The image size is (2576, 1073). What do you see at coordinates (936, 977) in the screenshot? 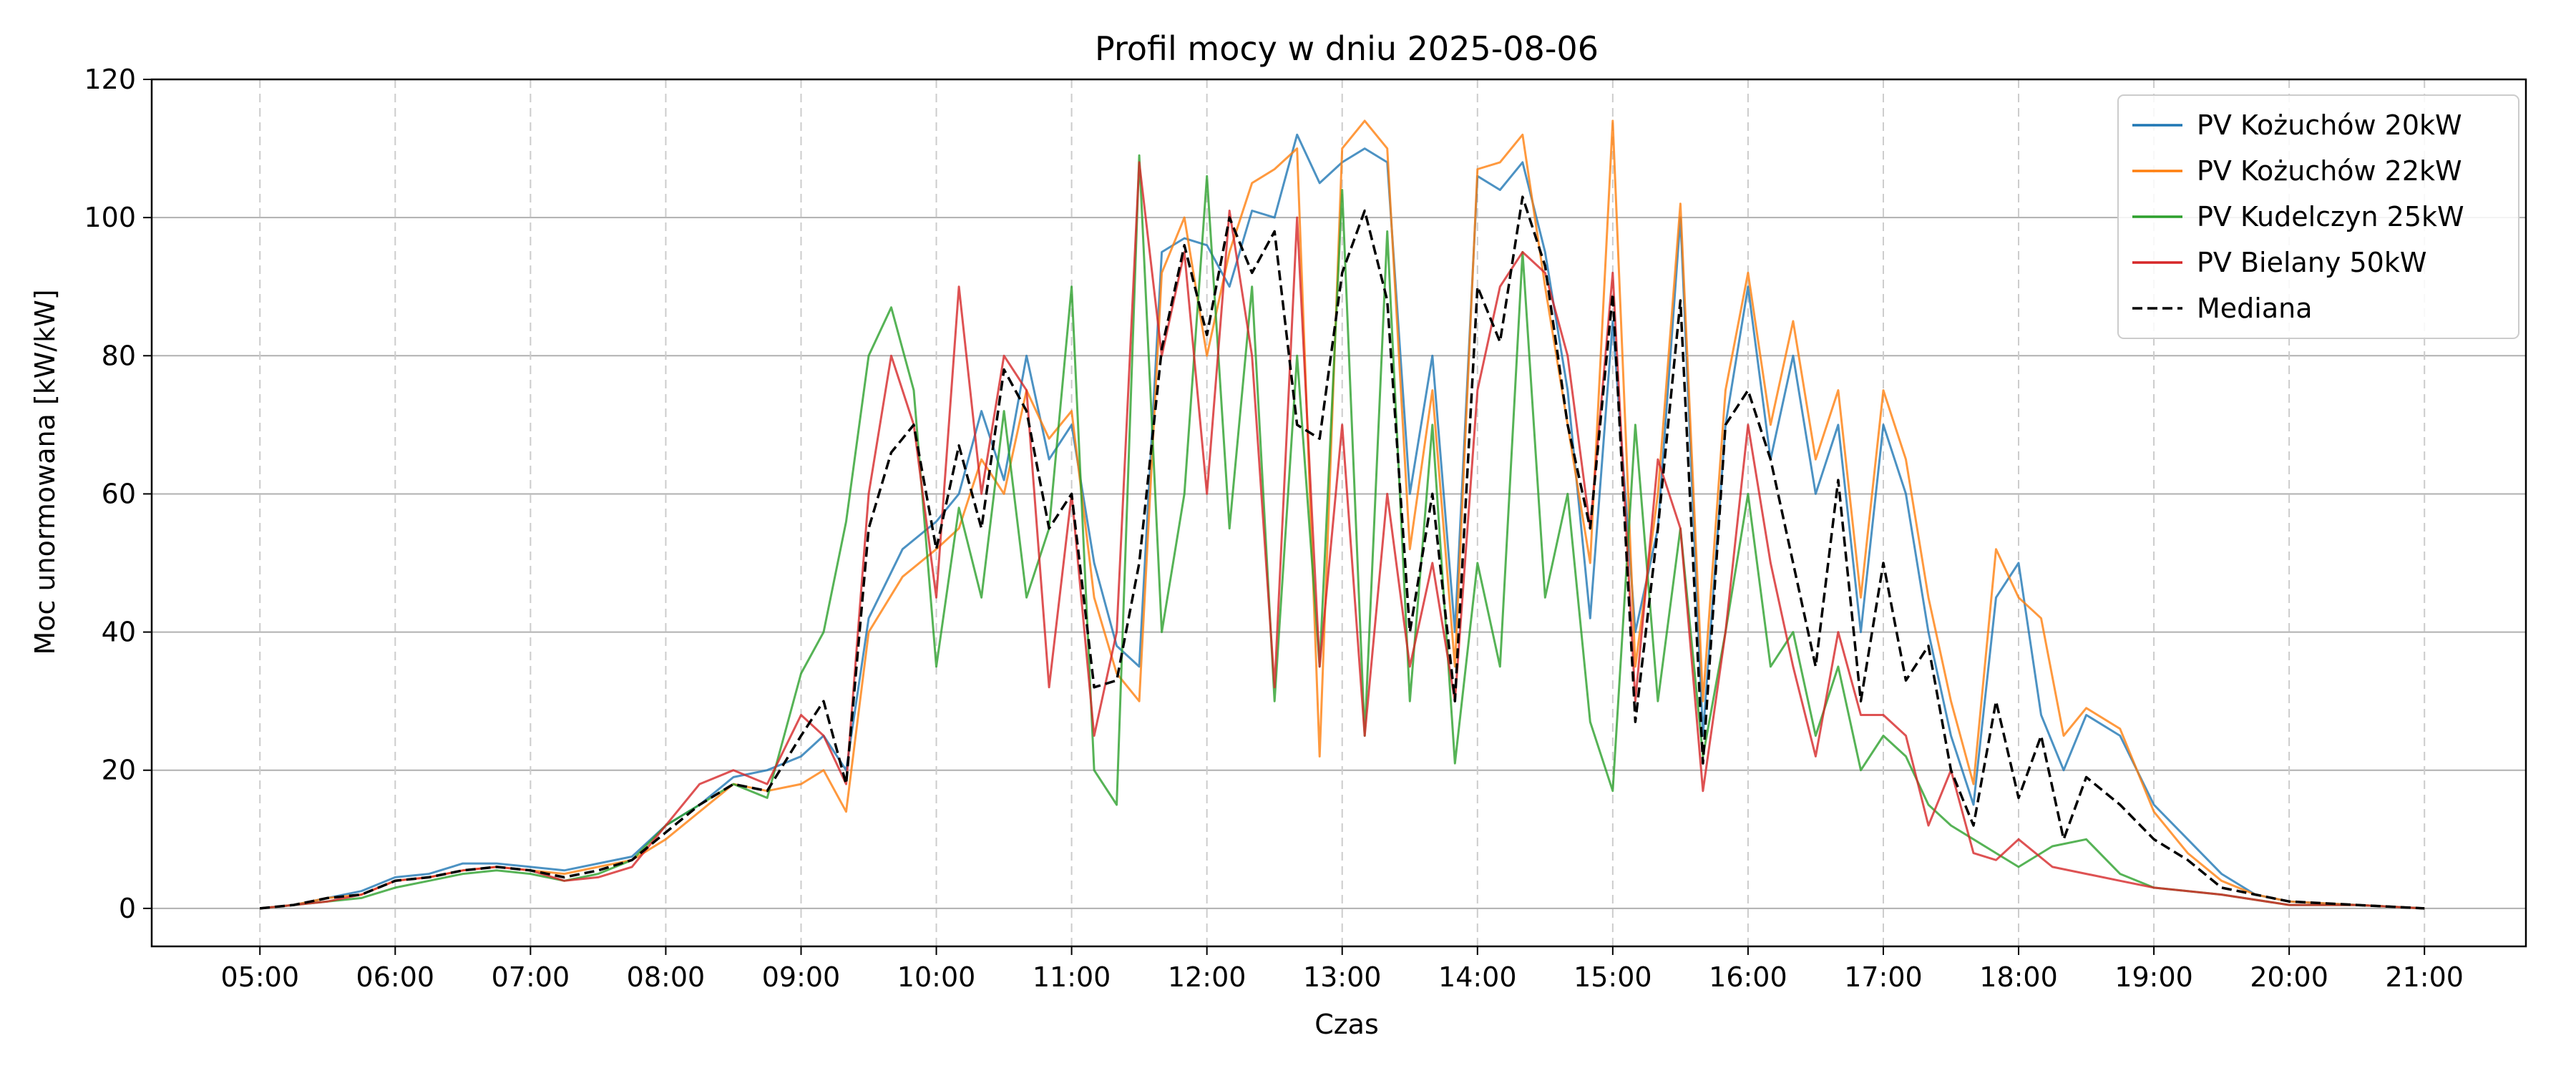
I see `x-tick-label: 10:00` at bounding box center [936, 977].